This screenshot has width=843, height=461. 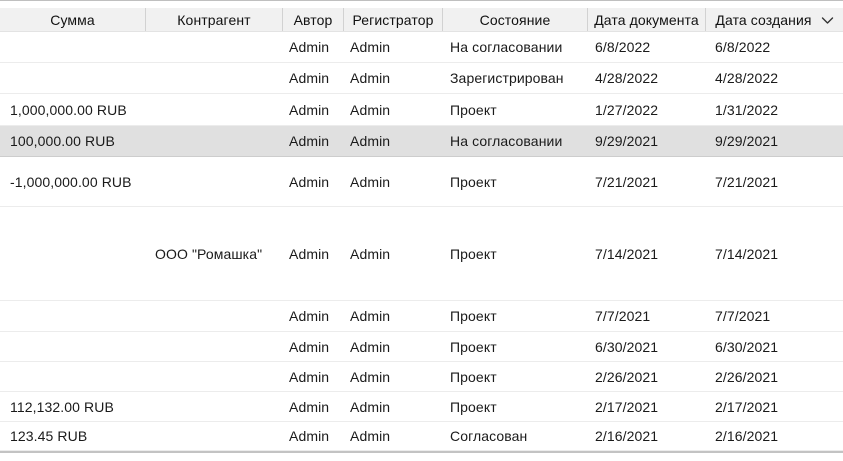 I want to click on column-header-state: Состояние, so click(x=514, y=19).